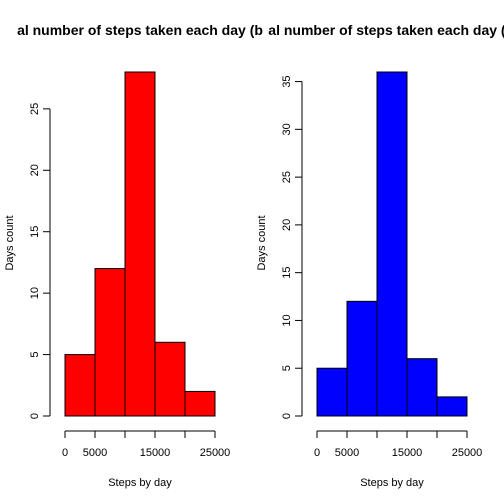  Describe the element at coordinates (10, 242) in the screenshot. I see `left-y-axis-label: Days count` at that location.